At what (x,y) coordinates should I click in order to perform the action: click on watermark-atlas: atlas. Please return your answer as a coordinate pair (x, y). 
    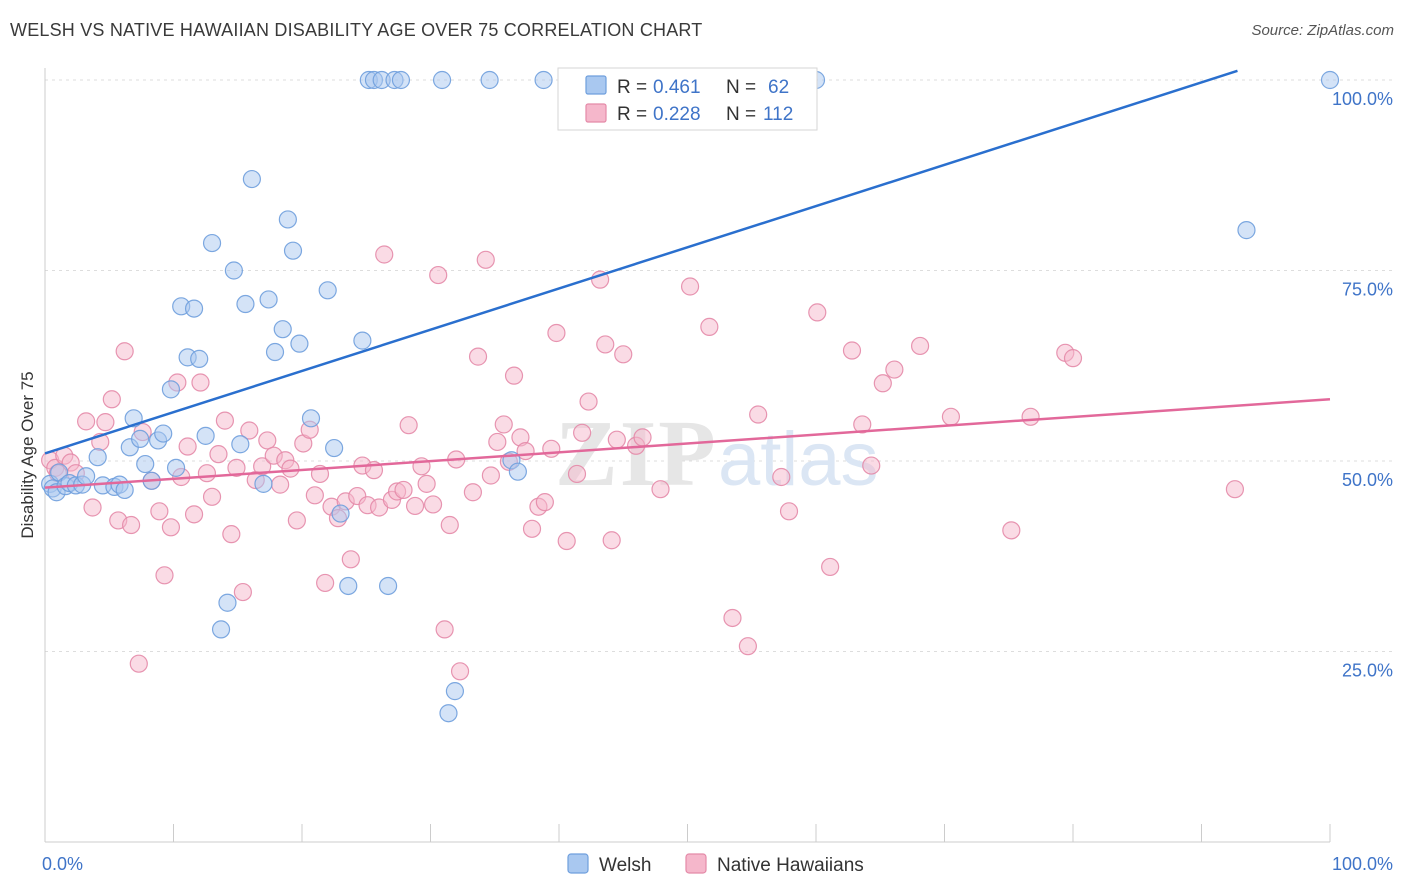
    Looking at the image, I should click on (798, 459).